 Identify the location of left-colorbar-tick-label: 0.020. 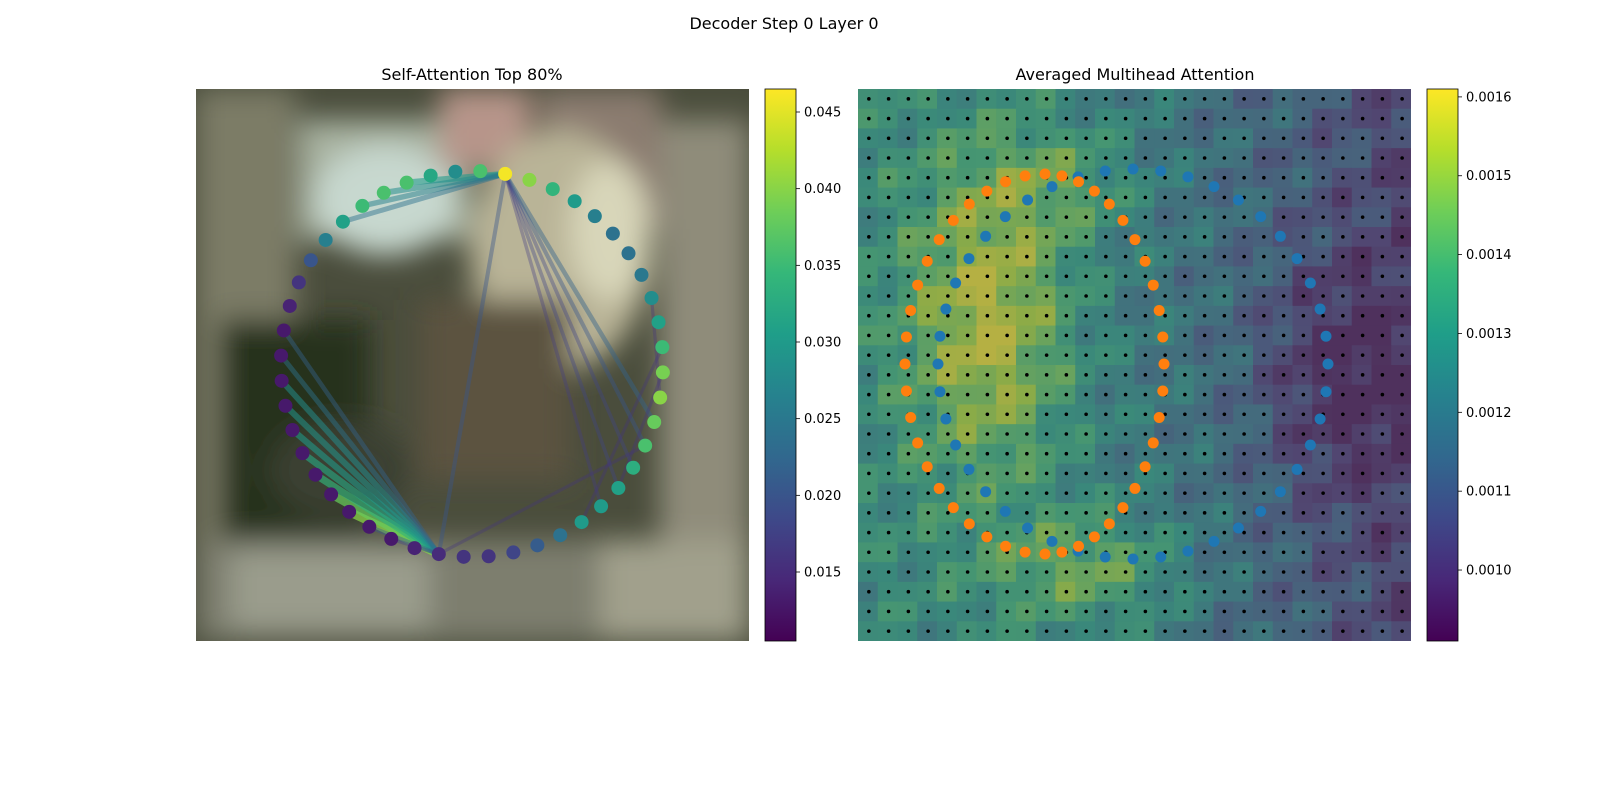
(822, 496).